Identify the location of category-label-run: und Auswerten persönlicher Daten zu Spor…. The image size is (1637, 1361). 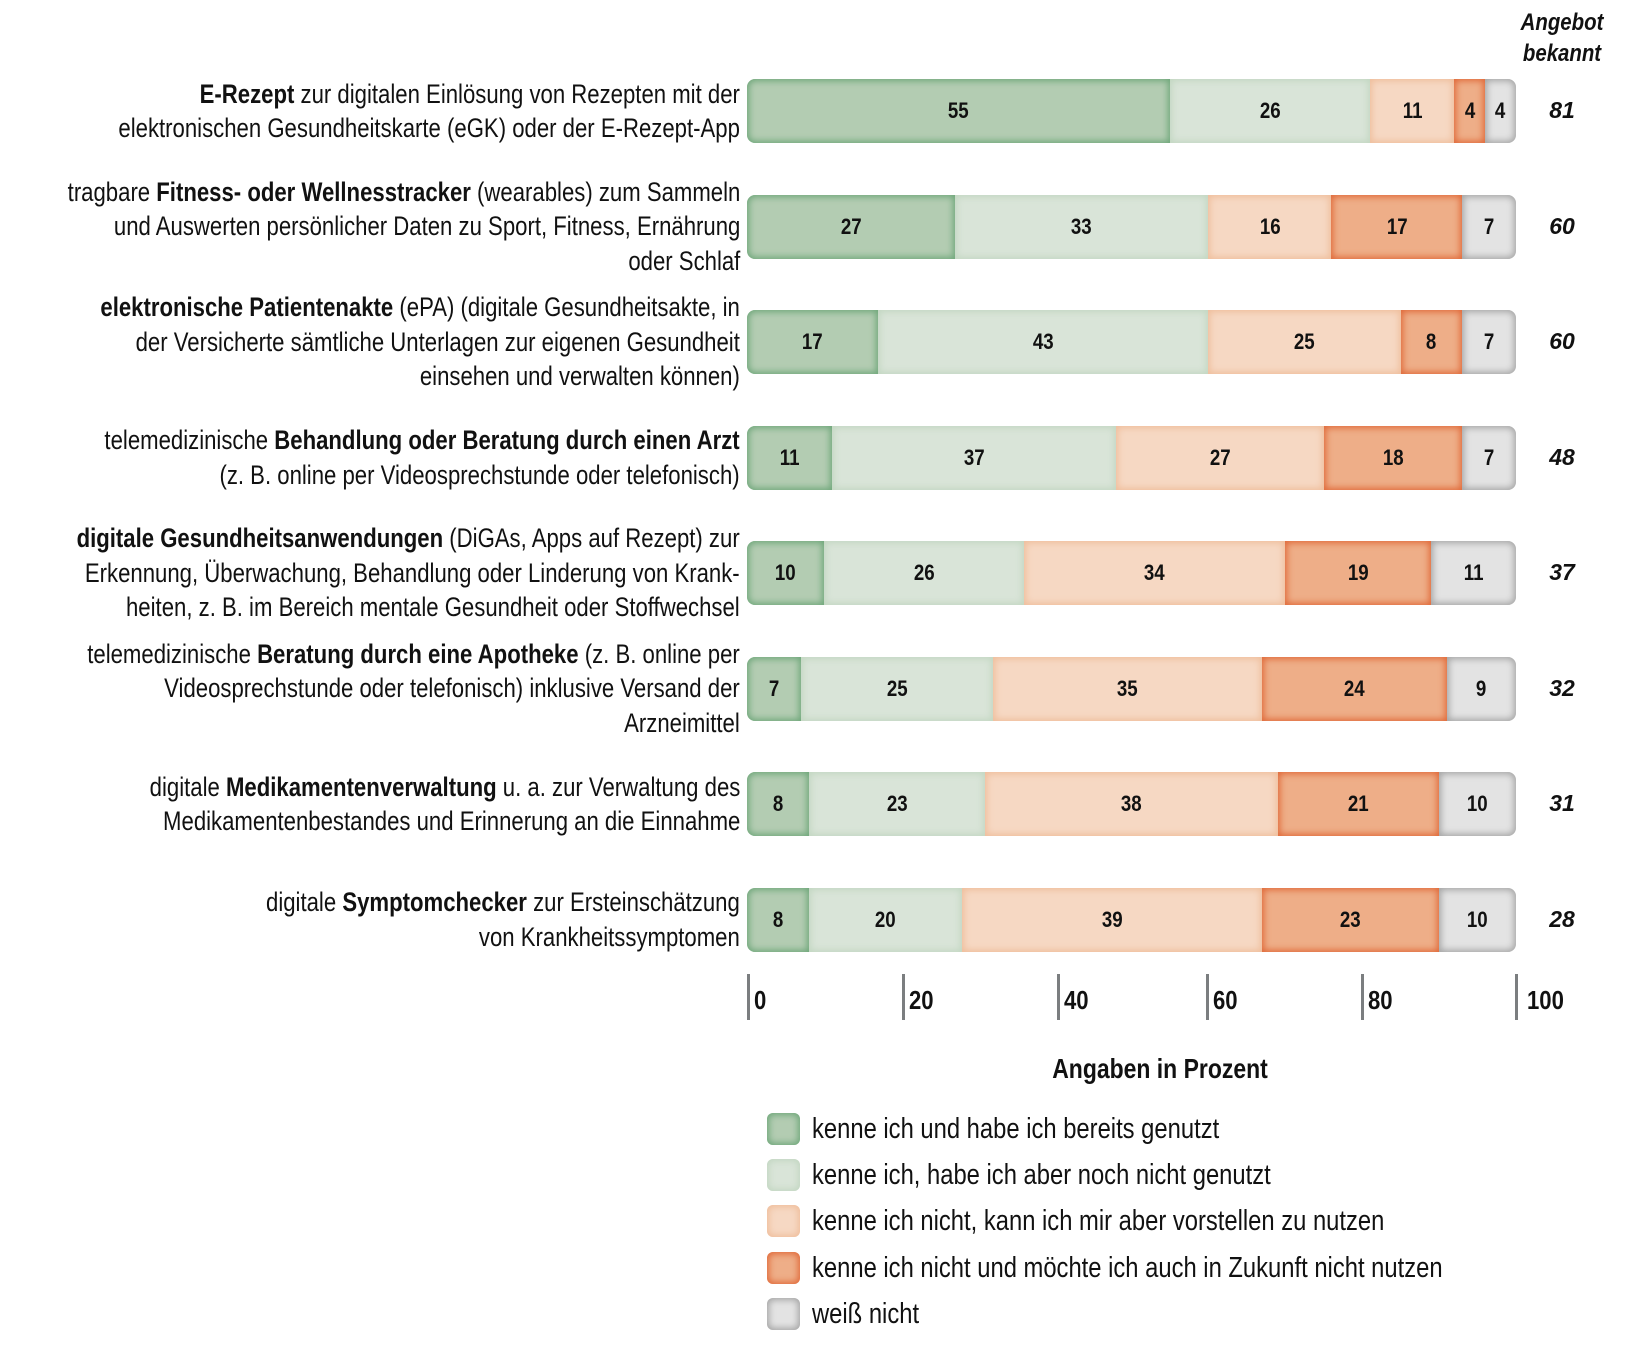
(426, 226).